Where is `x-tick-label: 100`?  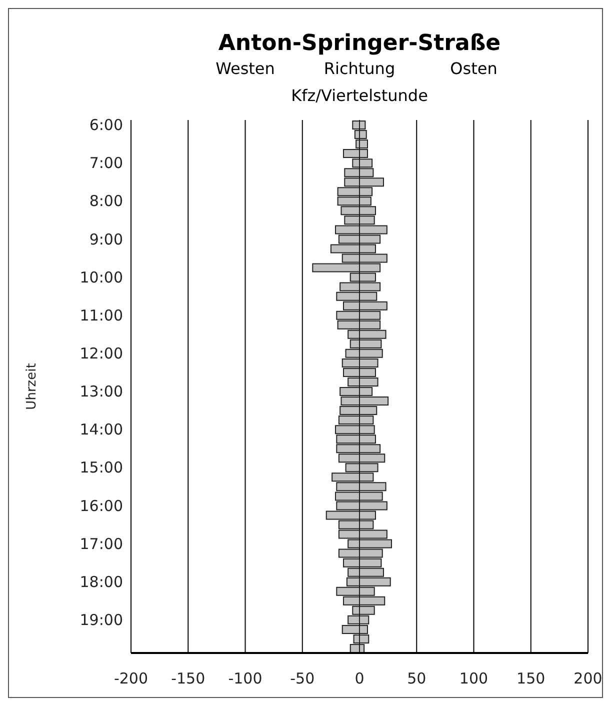
x-tick-label: 100 is located at coordinates (473, 679).